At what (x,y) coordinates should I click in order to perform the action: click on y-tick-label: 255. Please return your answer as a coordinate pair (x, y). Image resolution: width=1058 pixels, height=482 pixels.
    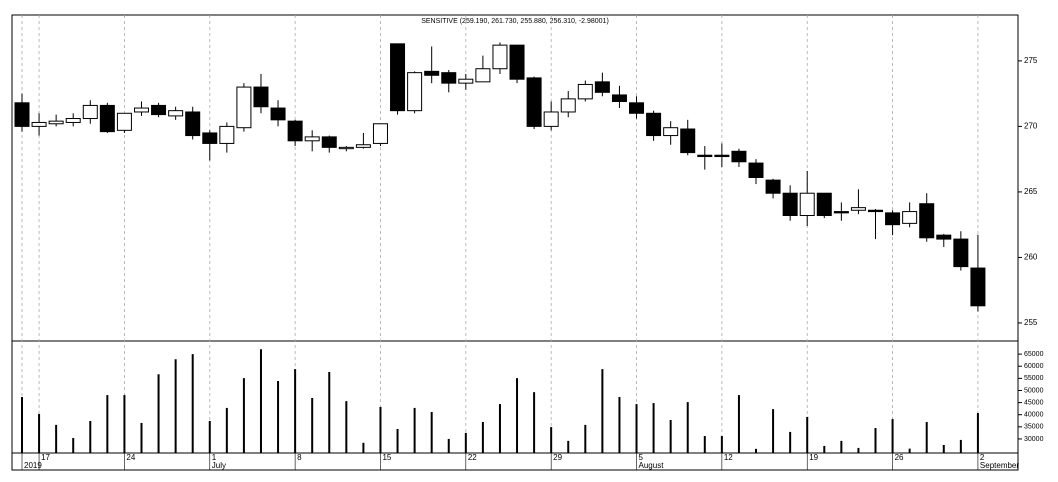
    Looking at the image, I should click on (1031, 322).